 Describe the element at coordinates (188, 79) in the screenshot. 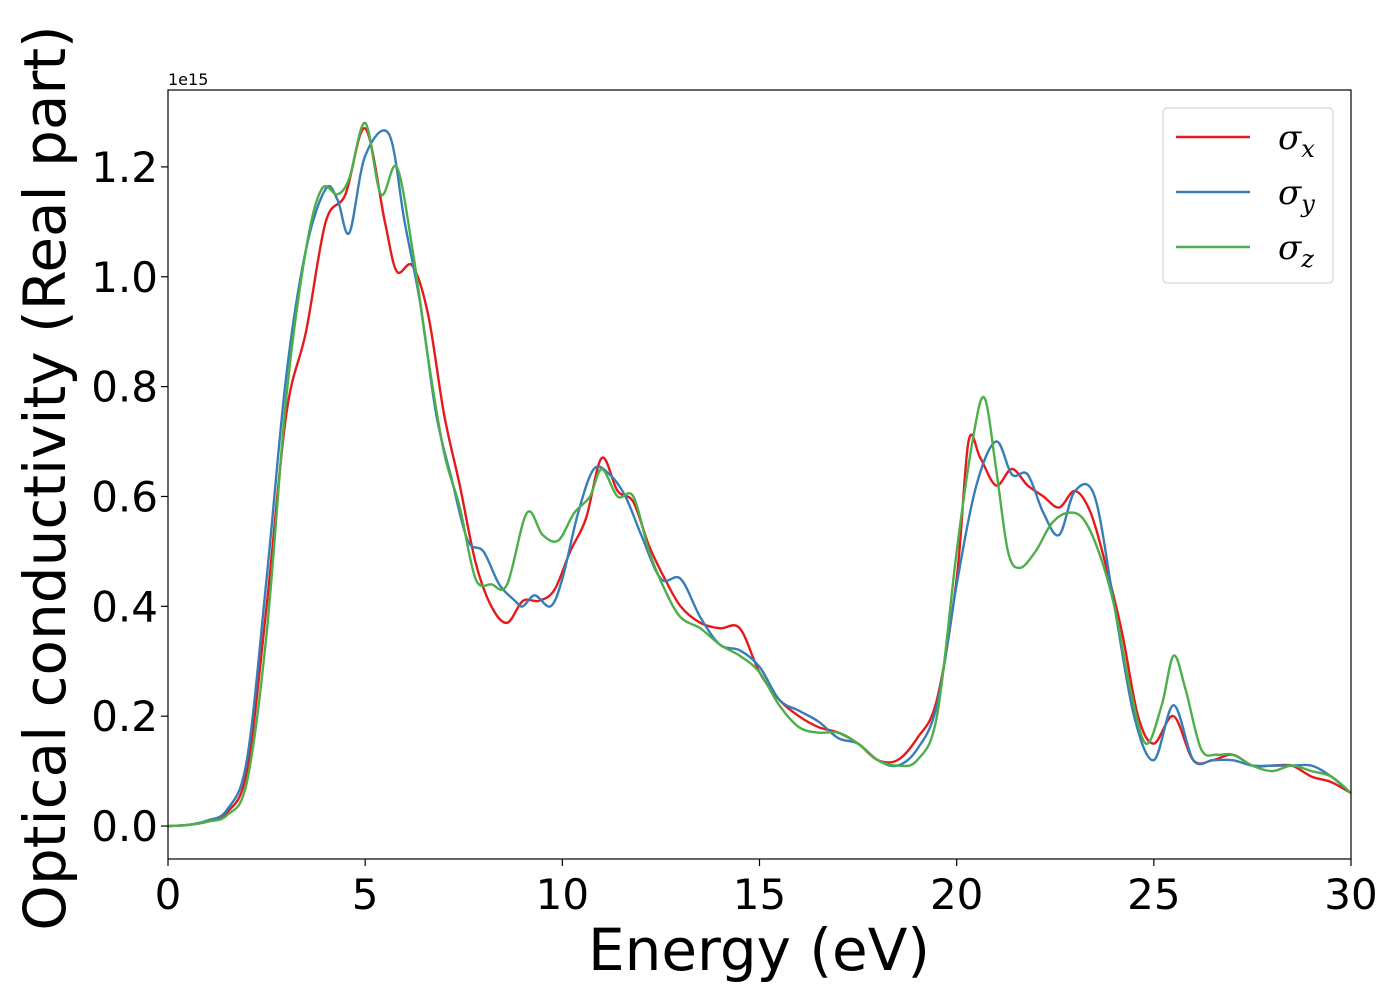

I see `y-offset-label: 1e15` at that location.